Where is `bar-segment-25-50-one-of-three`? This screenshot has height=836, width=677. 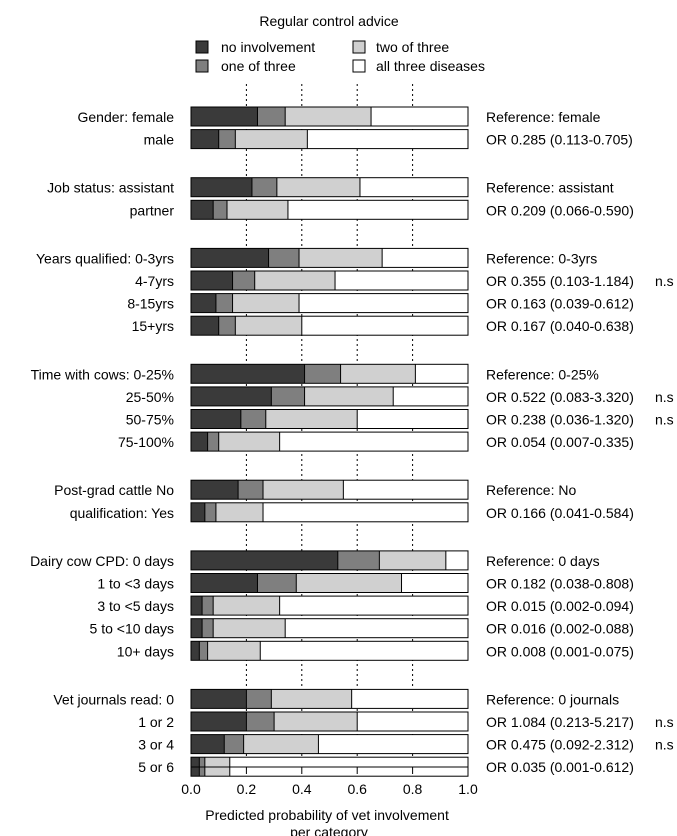
bar-segment-25-50-one-of-three is located at coordinates (288, 396).